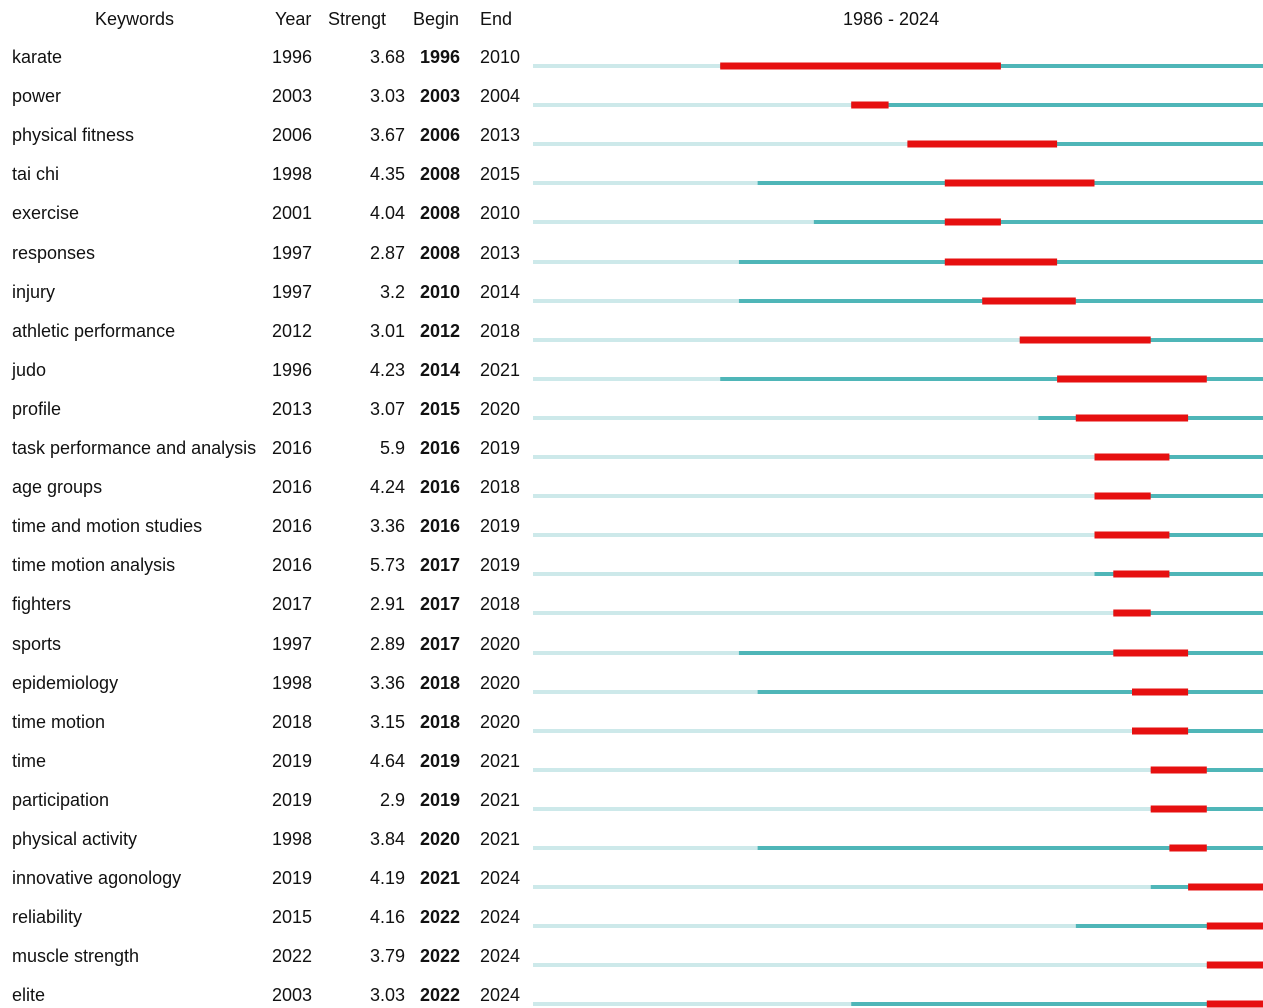 This screenshot has height=1008, width=1263. I want to click on strength-value: 2.89, so click(387, 643).